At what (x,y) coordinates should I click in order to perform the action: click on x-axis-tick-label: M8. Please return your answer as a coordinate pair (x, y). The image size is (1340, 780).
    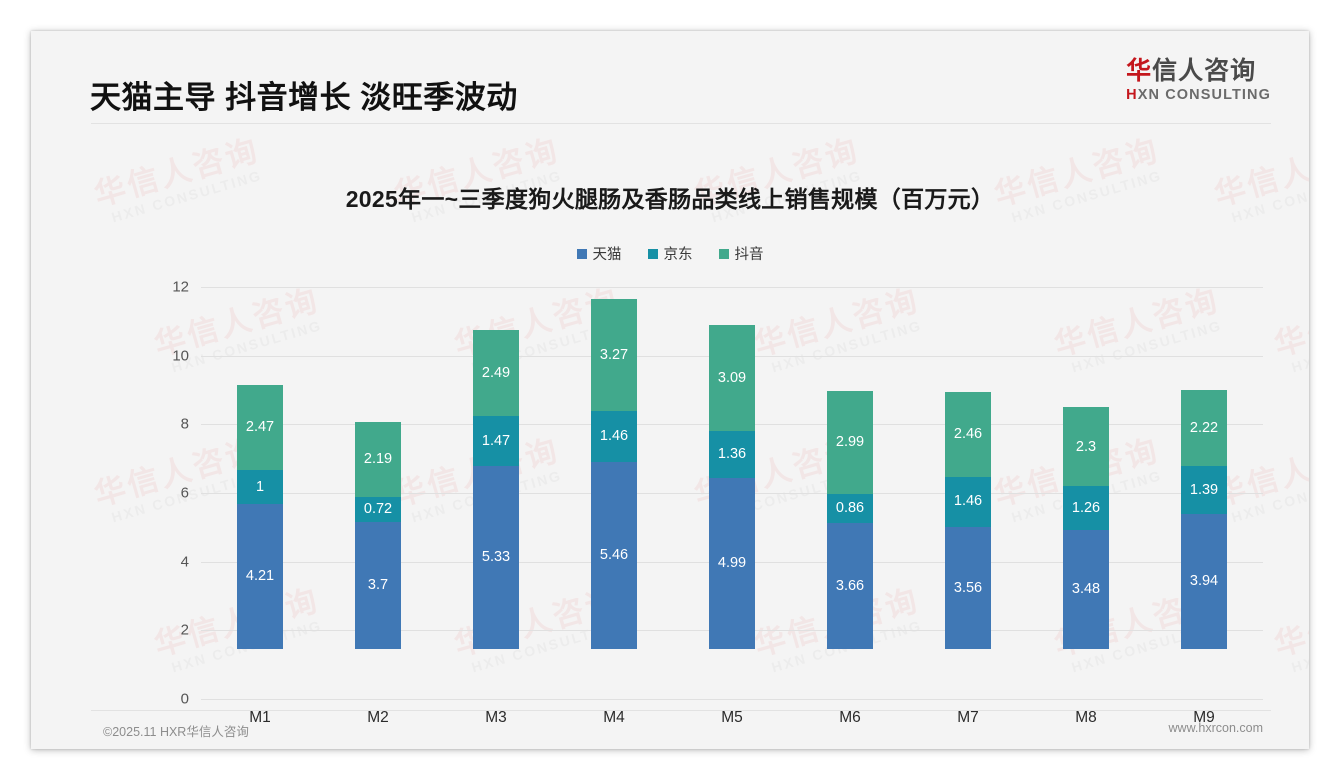
    Looking at the image, I should click on (1086, 717).